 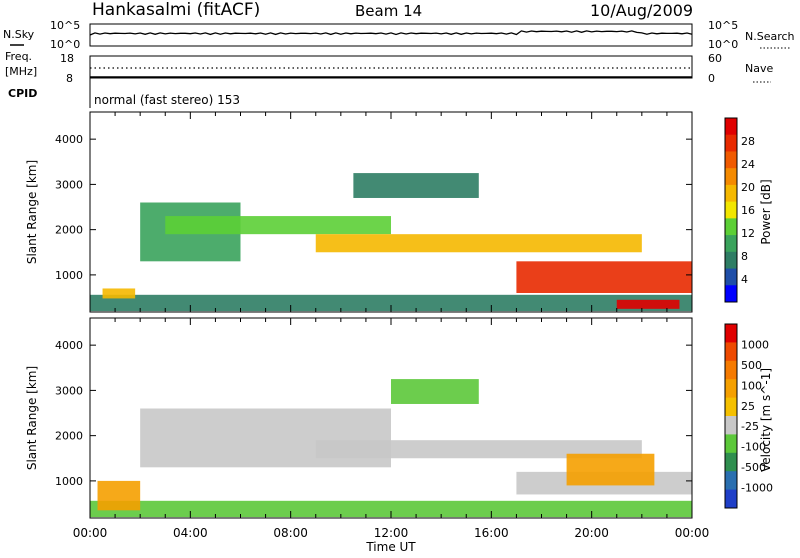 I want to click on colorbar-tick-label: 1000, so click(x=755, y=344).